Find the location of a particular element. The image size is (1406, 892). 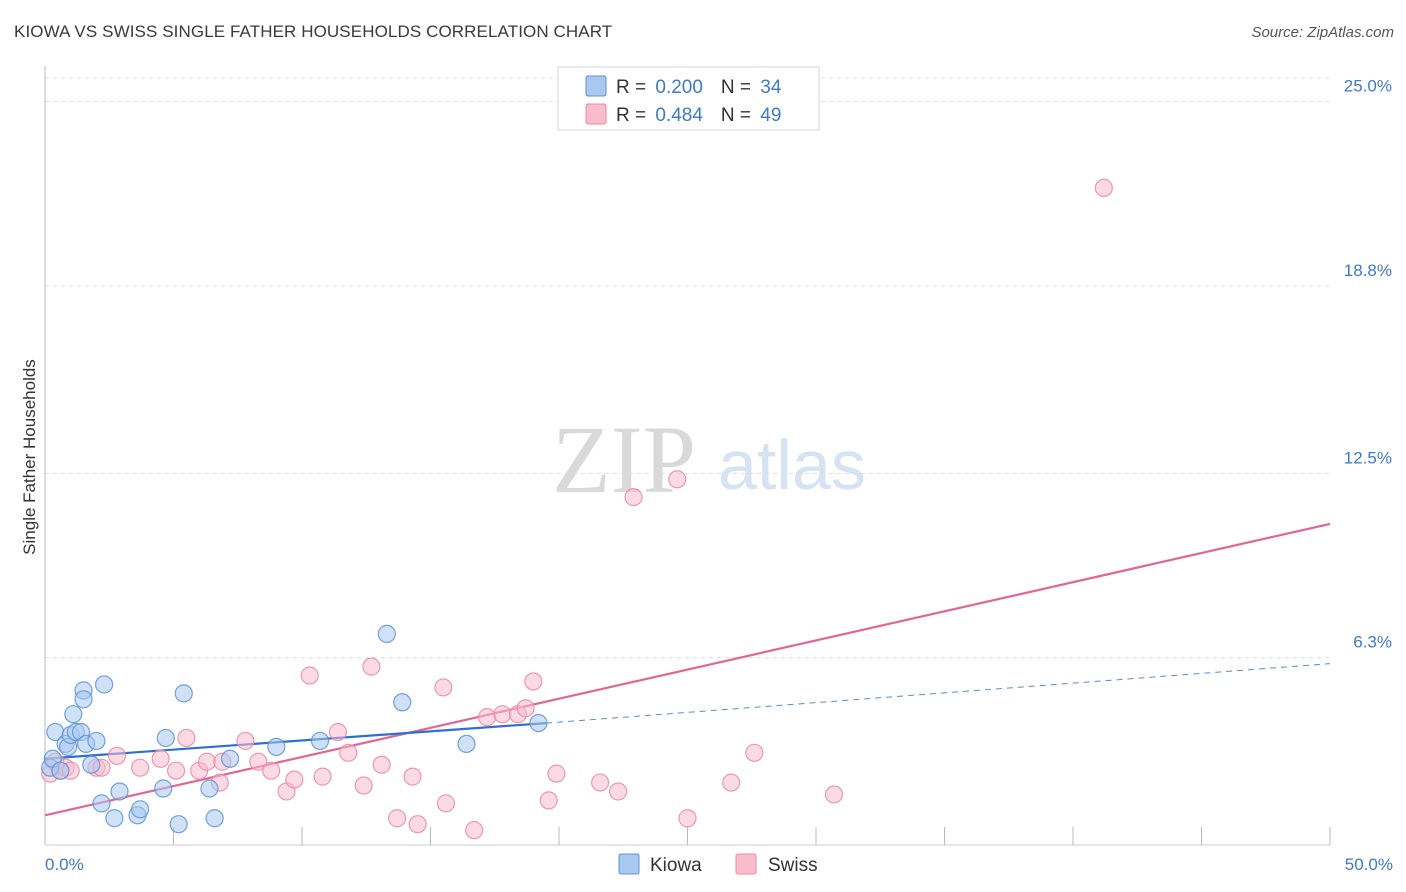

kiowa-trend-line is located at coordinates (295, 740).